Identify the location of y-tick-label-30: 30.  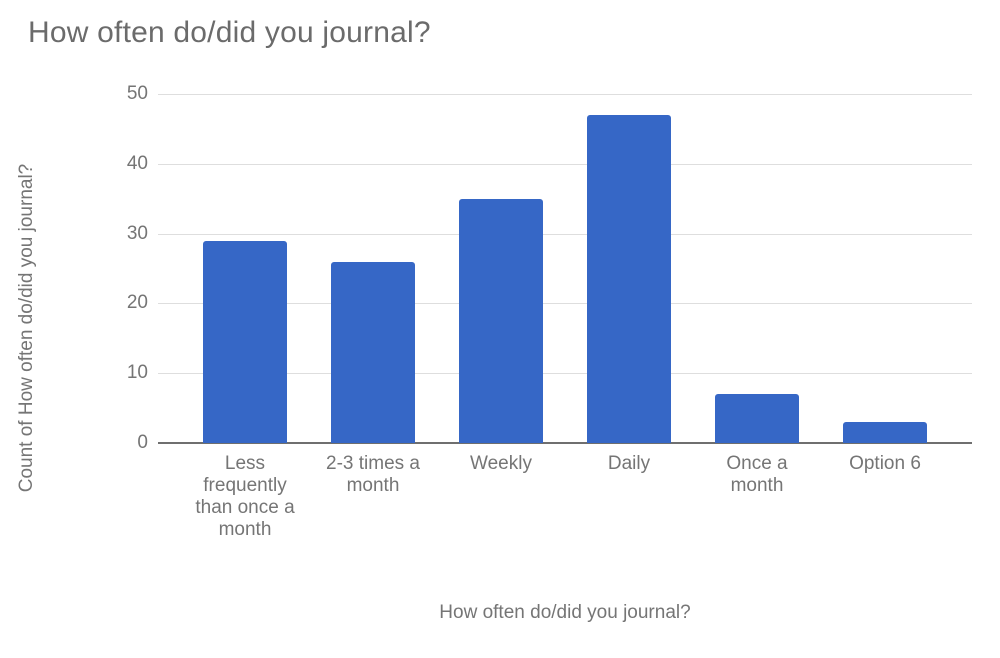
(137, 233).